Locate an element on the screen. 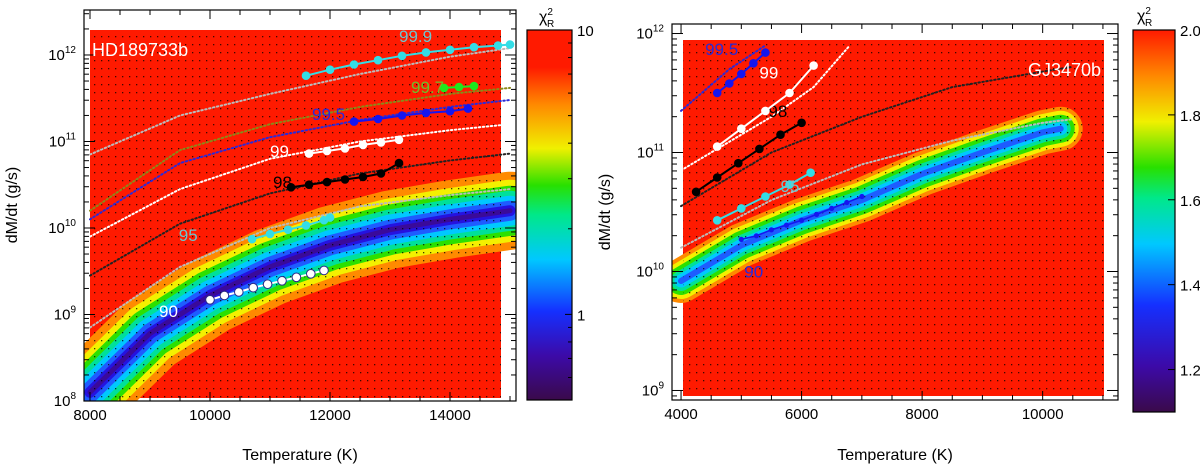  right-y-axis-title: dM/dt (g/s) is located at coordinates (605, 212).